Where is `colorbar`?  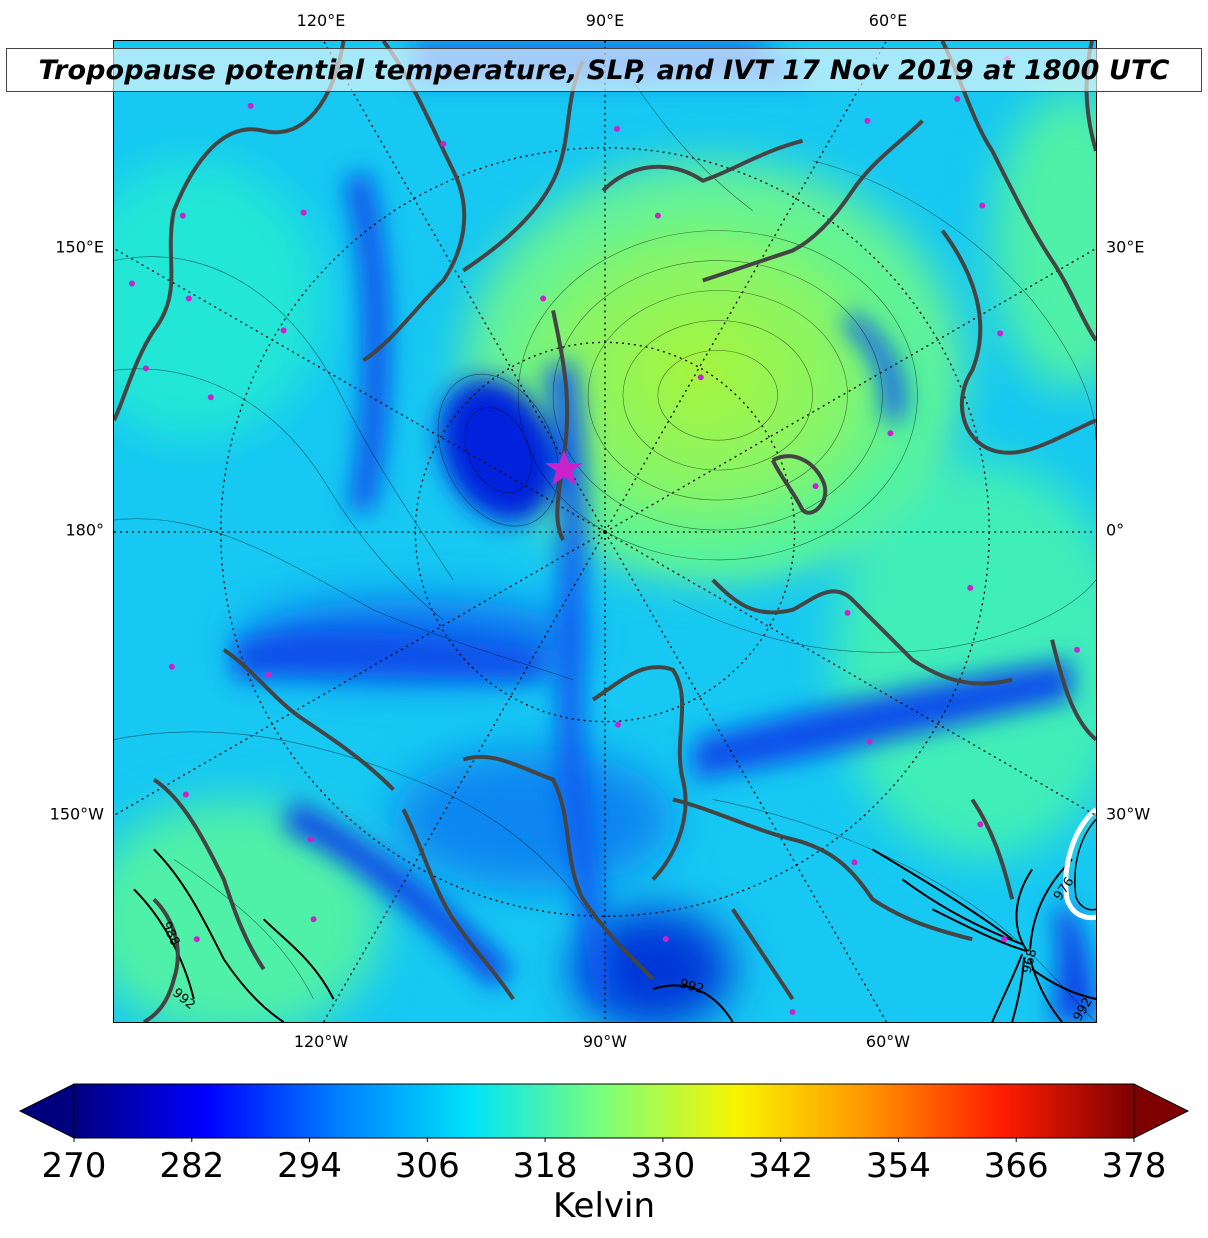
colorbar is located at coordinates (604, 1112).